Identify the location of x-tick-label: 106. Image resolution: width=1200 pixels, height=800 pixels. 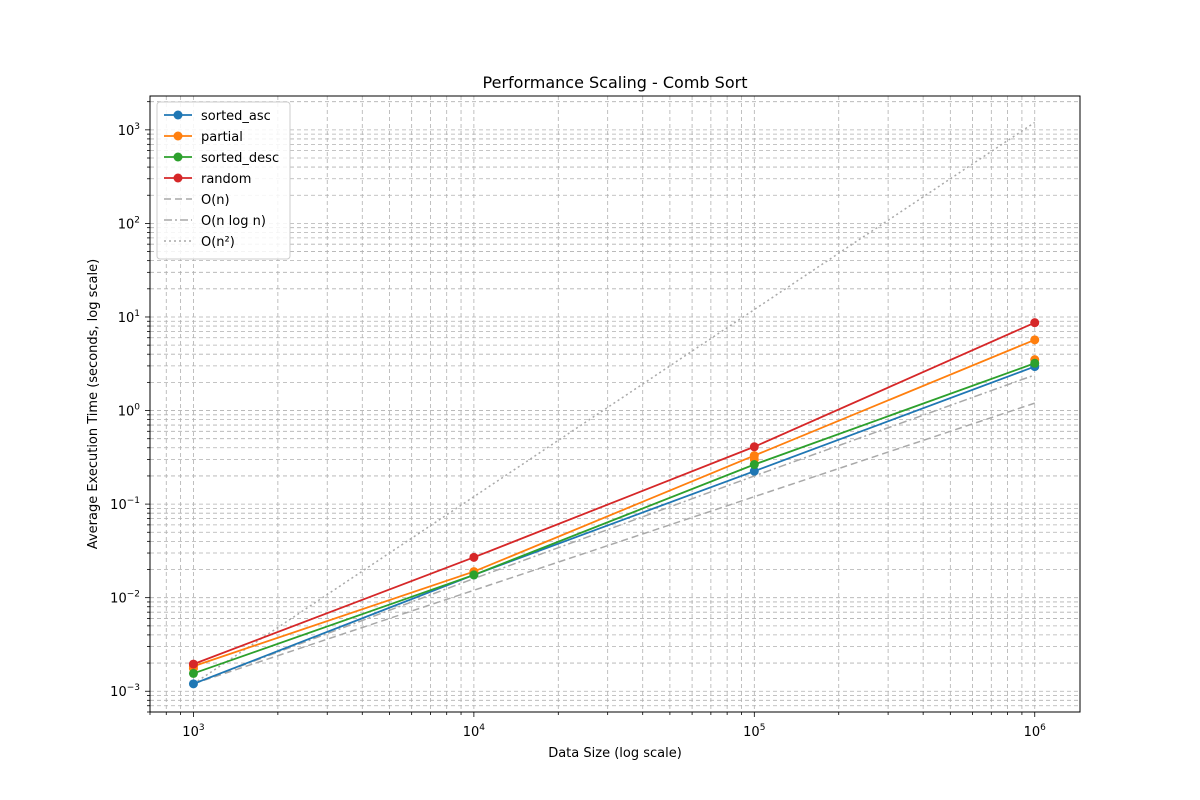
(1035, 731).